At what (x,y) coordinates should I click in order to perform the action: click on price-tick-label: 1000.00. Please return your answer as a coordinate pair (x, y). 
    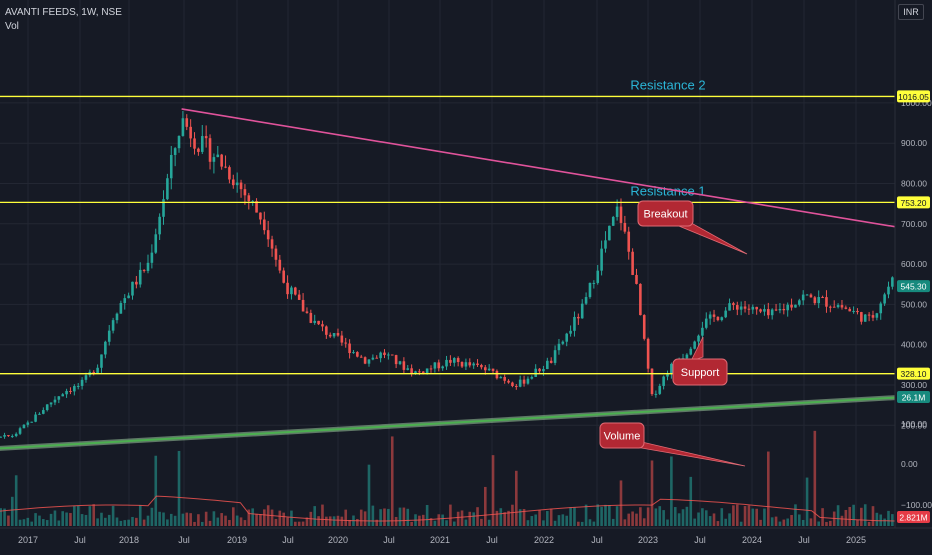
    Looking at the image, I should click on (916, 103).